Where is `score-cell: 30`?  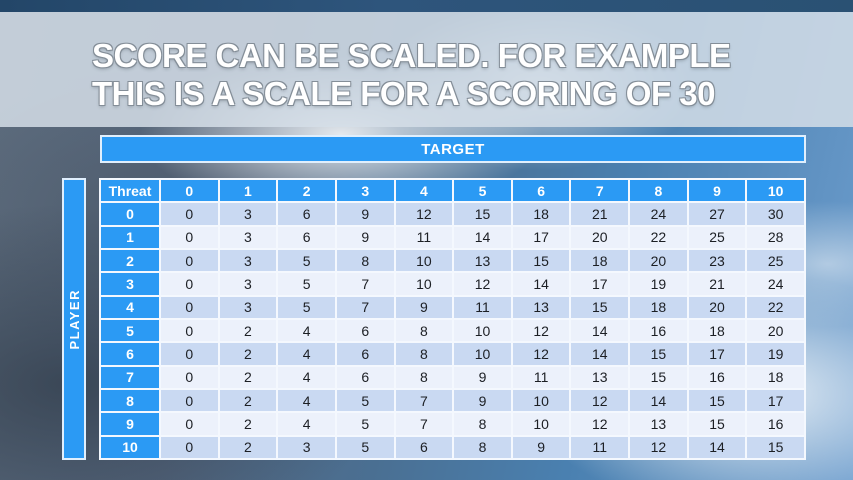
score-cell: 30 is located at coordinates (775, 214).